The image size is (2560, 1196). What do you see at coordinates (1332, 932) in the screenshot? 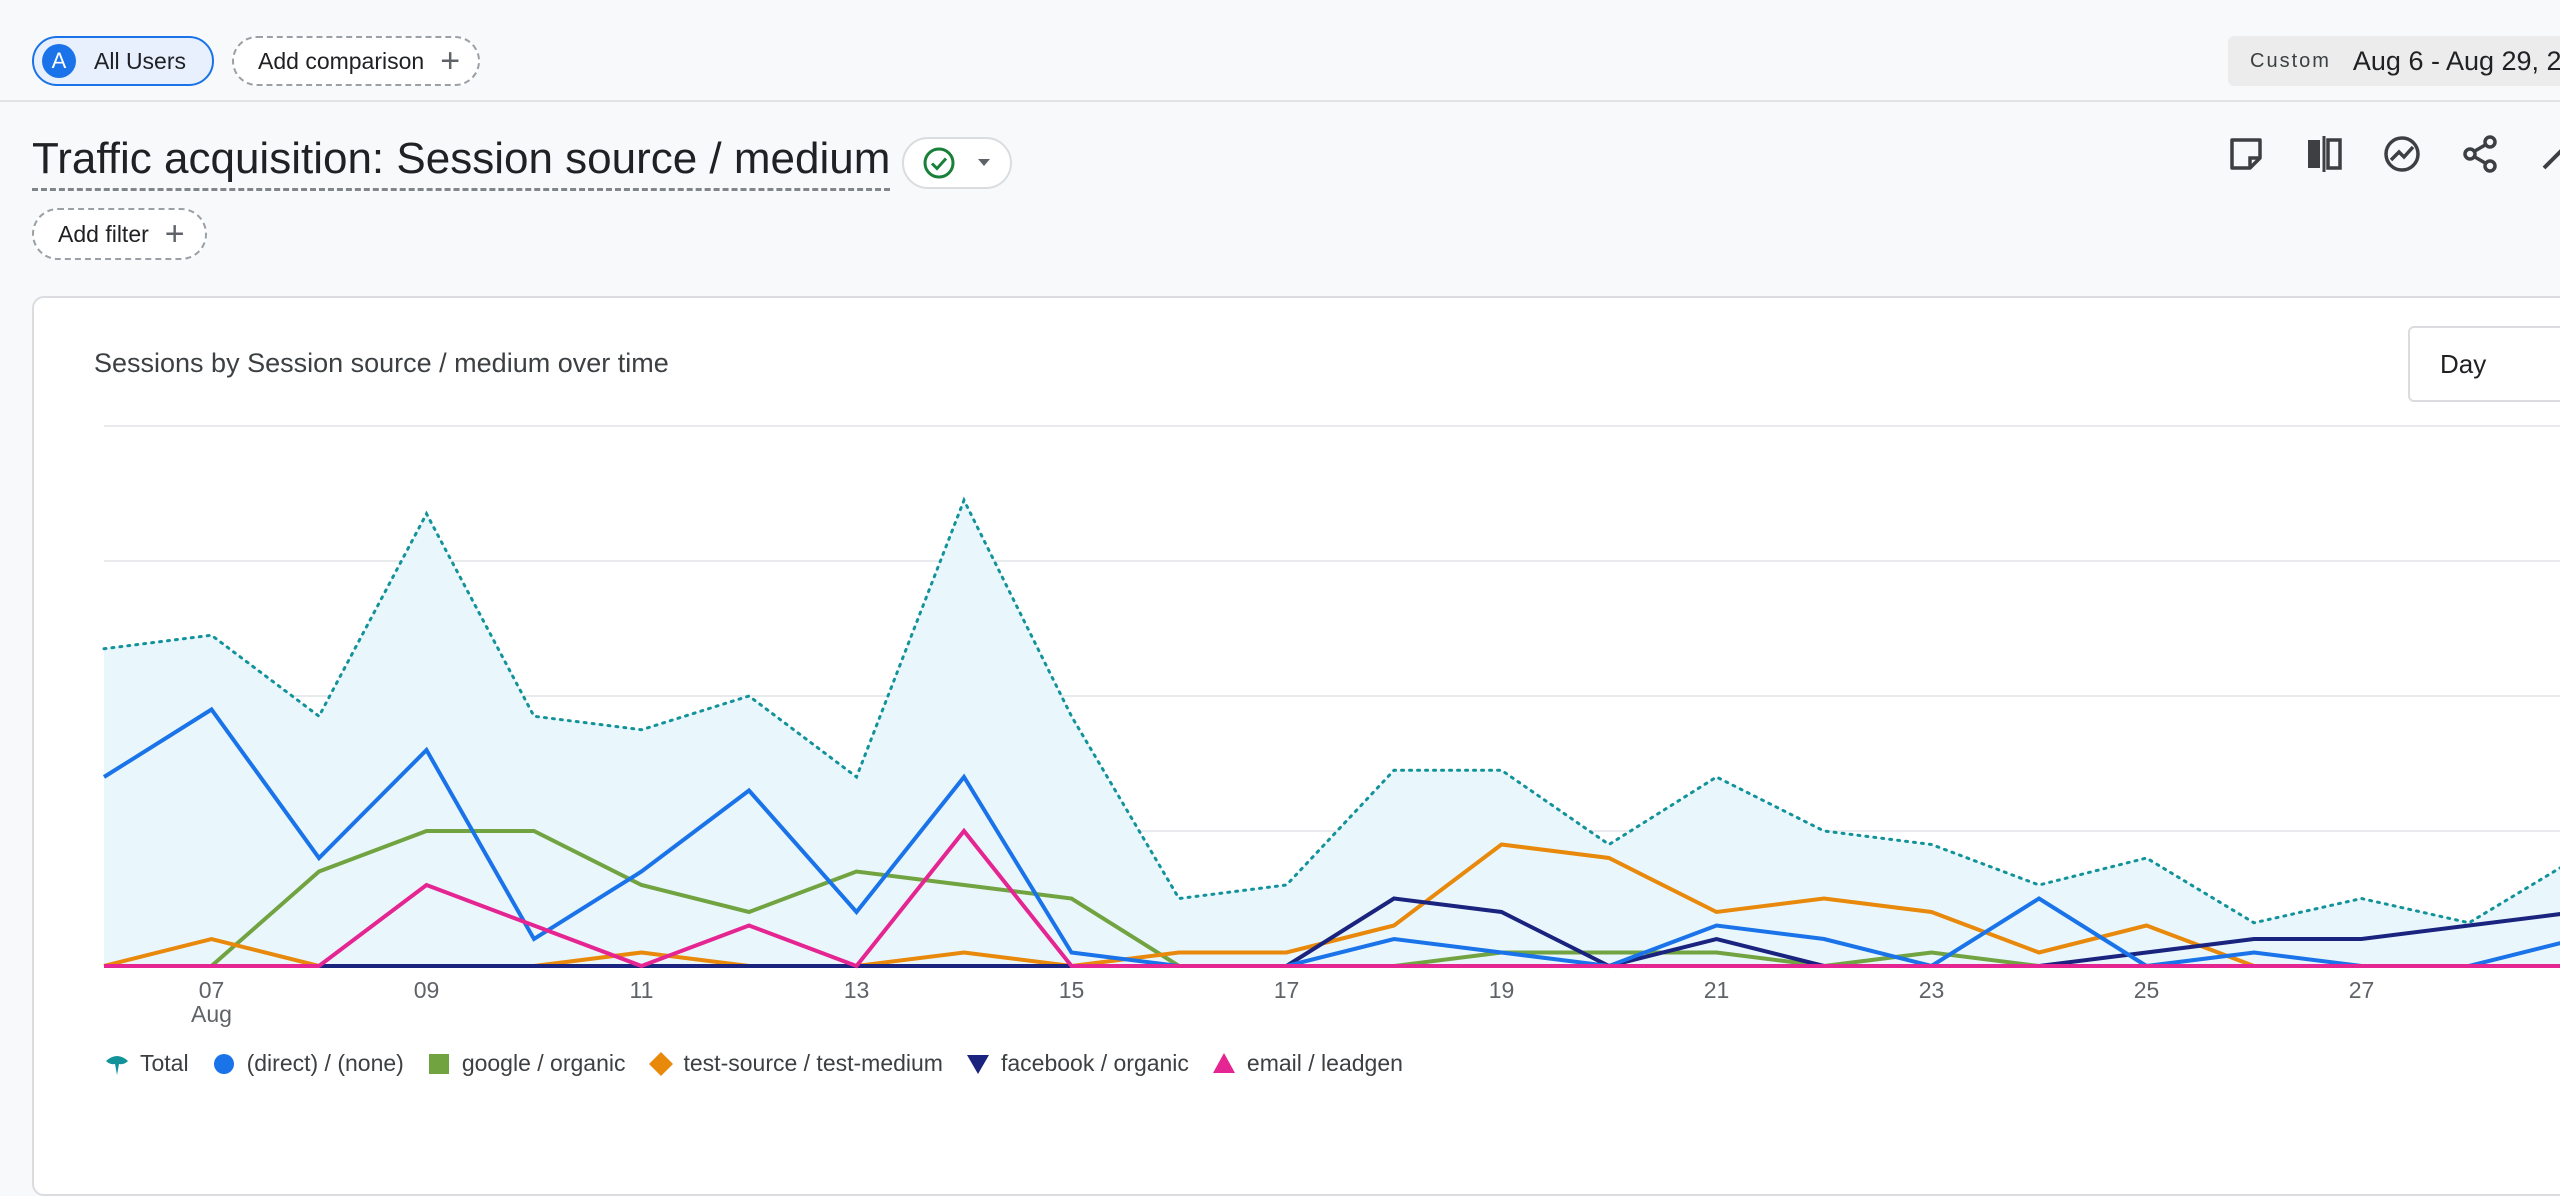
I see `series-line-facebook` at bounding box center [1332, 932].